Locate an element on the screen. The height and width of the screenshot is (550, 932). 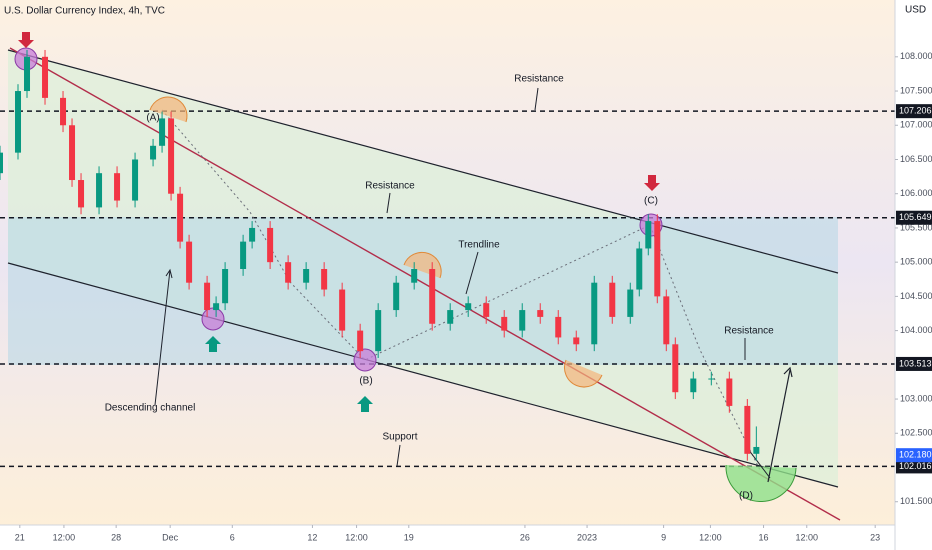
level-label: 102.016 is located at coordinates (915, 466).